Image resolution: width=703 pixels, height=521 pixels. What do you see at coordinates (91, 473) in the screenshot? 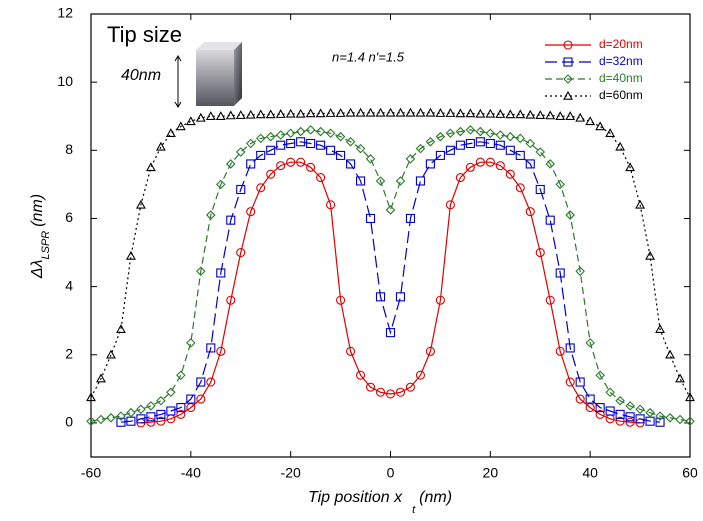
I see `x-tick-label: -60` at bounding box center [91, 473].